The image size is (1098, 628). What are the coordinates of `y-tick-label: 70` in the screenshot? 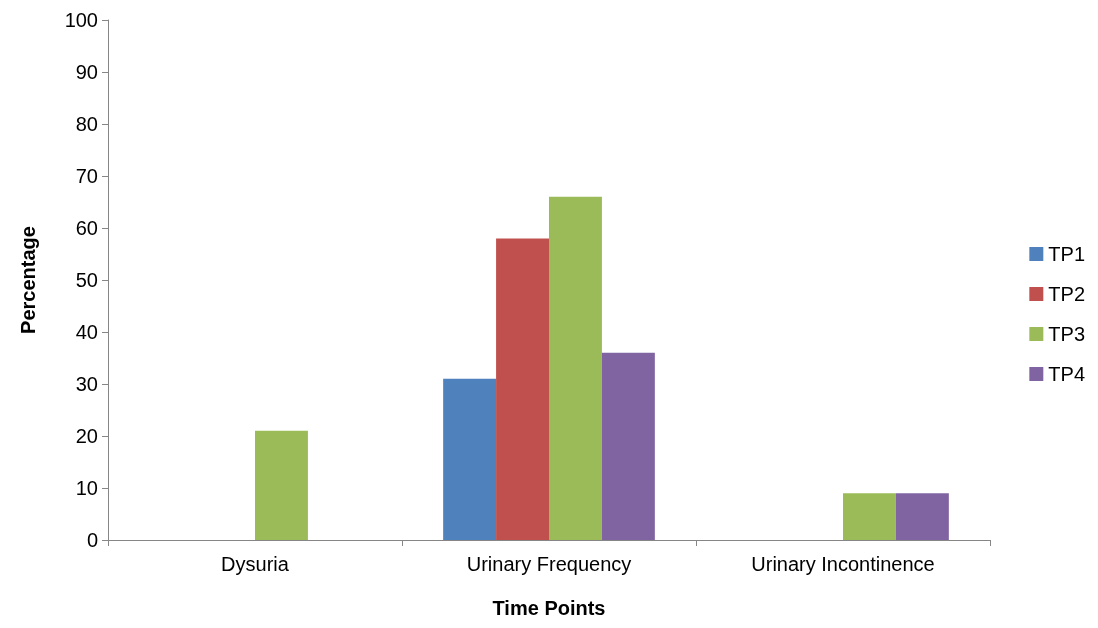 It's located at (86, 176).